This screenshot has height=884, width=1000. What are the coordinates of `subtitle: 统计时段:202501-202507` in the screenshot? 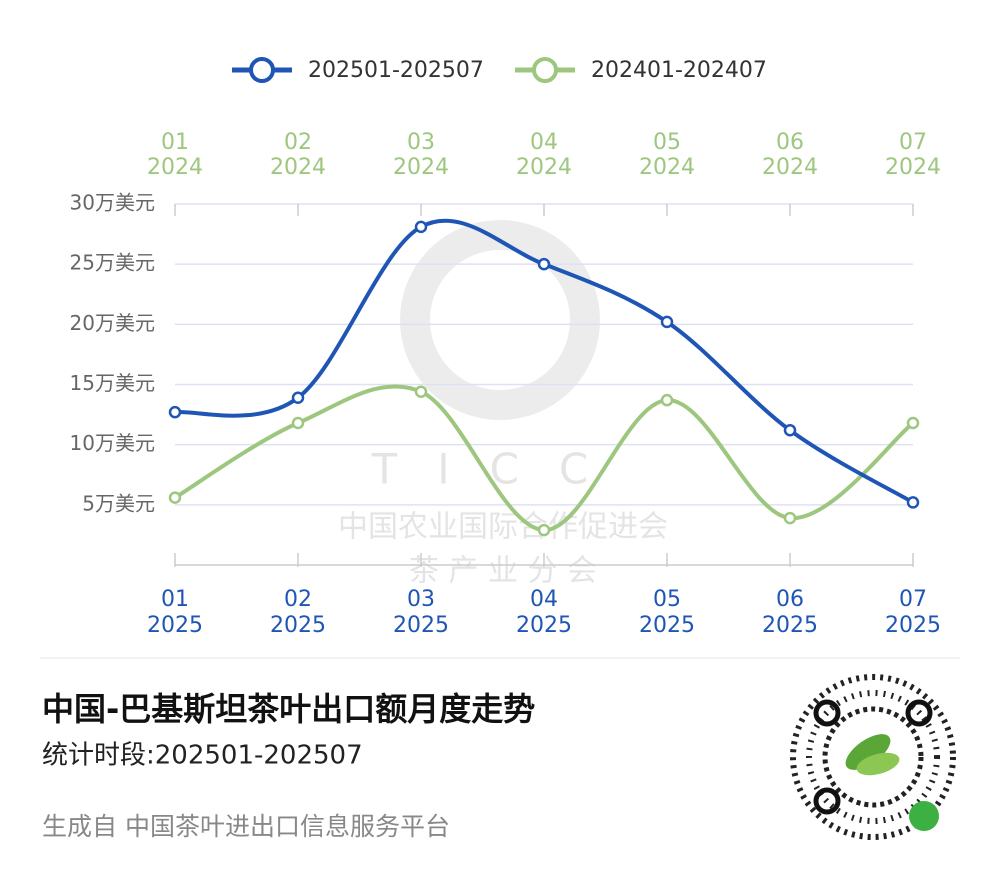 It's located at (202, 756).